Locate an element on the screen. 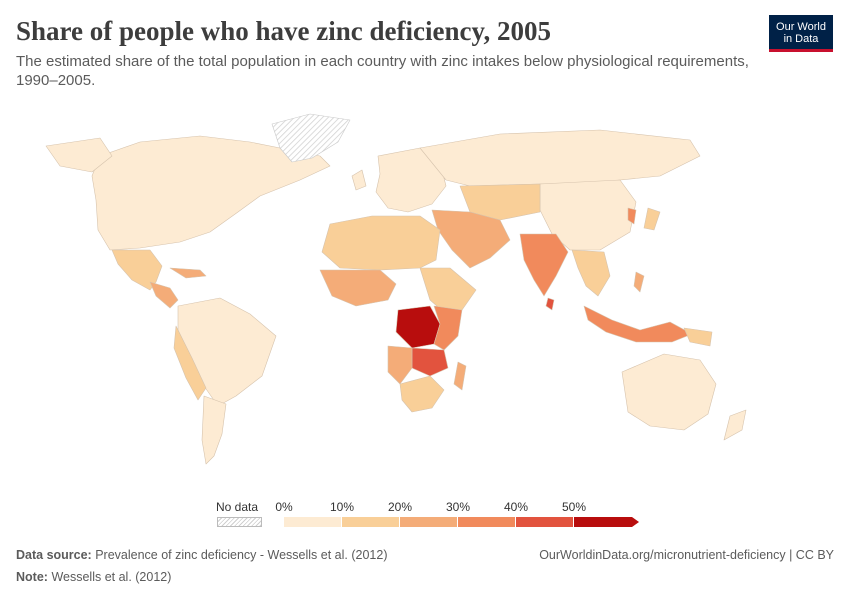  legend-open-end-arrow is located at coordinates (635, 522).